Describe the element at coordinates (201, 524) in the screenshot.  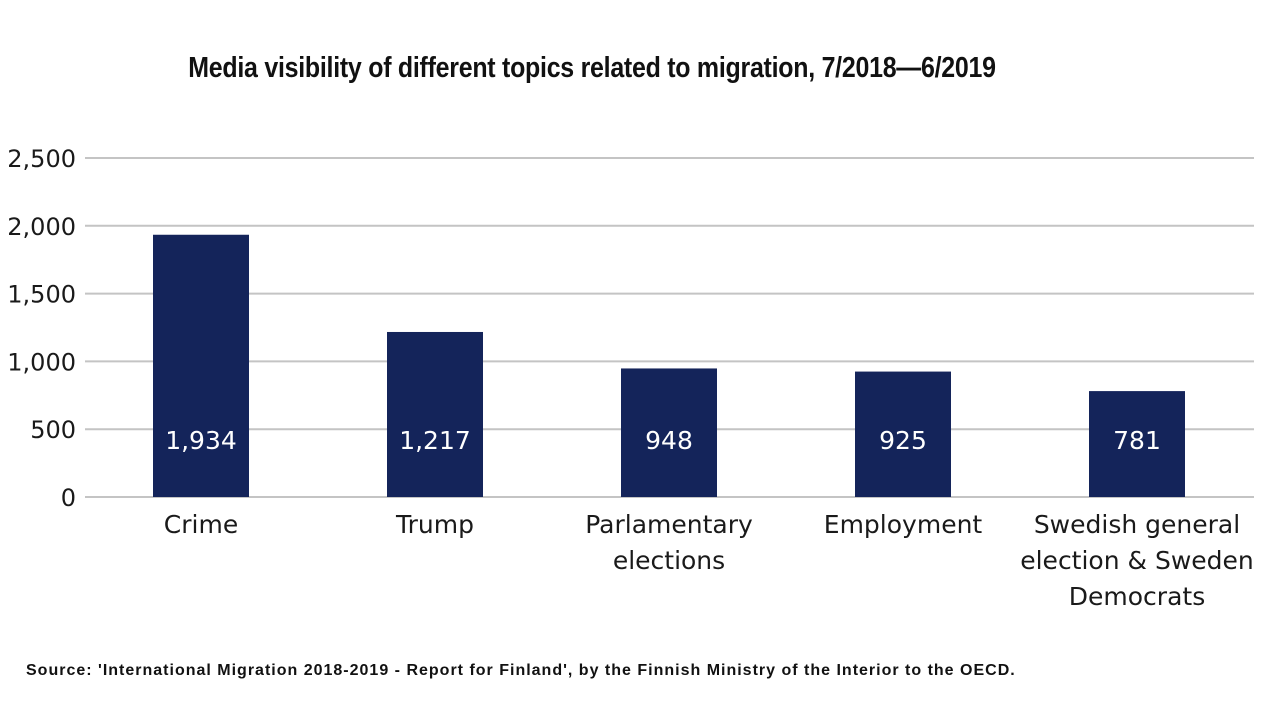
I see `x-category-label: Crime` at that location.